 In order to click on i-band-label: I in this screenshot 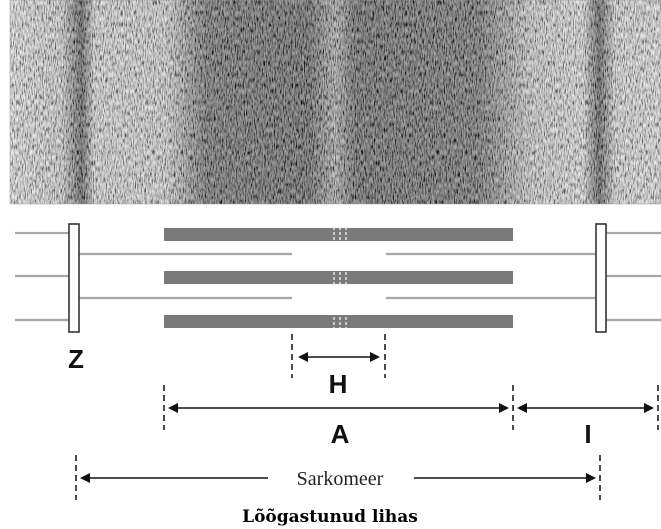, I will do `click(587, 434)`.